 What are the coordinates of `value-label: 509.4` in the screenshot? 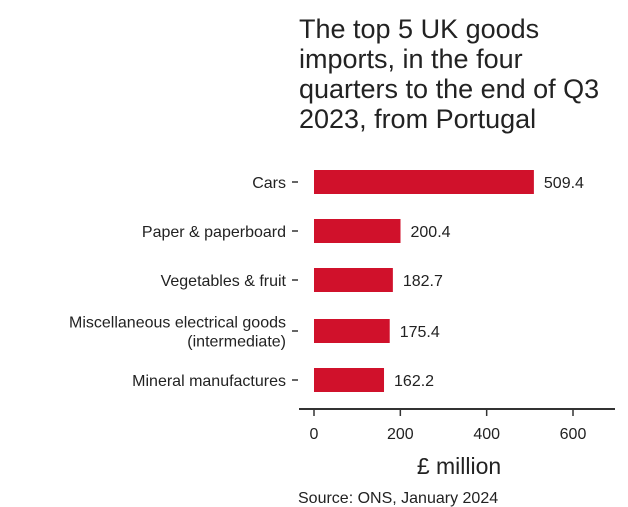 It's located at (564, 183).